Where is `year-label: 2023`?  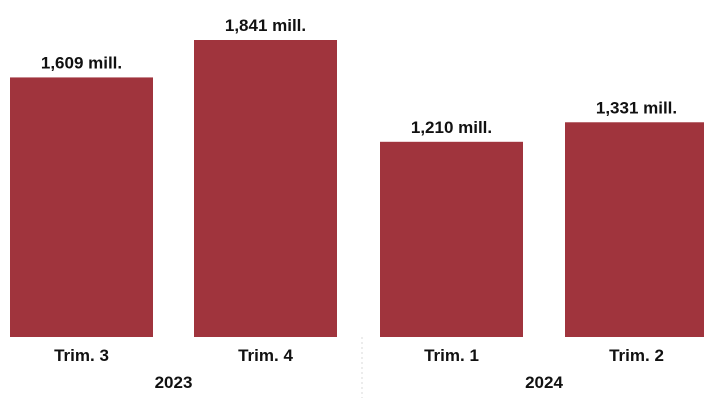 year-label: 2023 is located at coordinates (174, 382).